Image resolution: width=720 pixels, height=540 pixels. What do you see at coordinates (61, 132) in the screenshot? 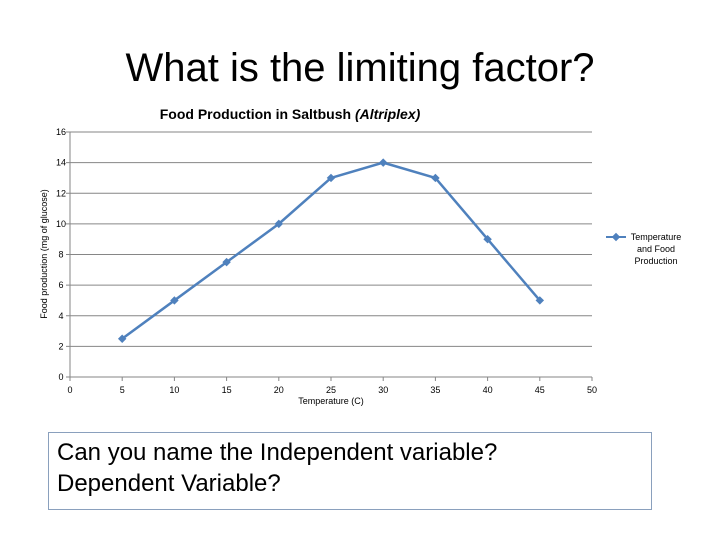
I see `y-tick-label-8: 16` at bounding box center [61, 132].